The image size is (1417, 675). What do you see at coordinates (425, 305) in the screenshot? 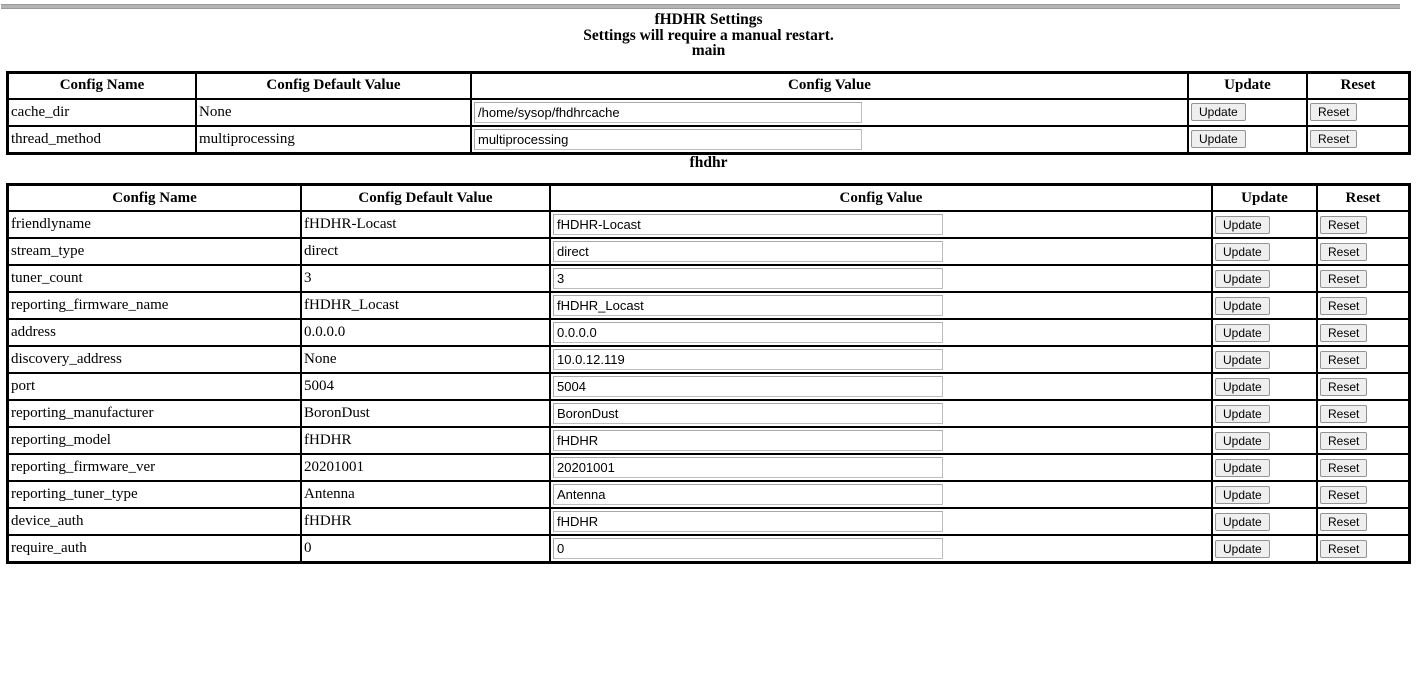
I see `cell-config-default: fHDHR_Locast` at bounding box center [425, 305].